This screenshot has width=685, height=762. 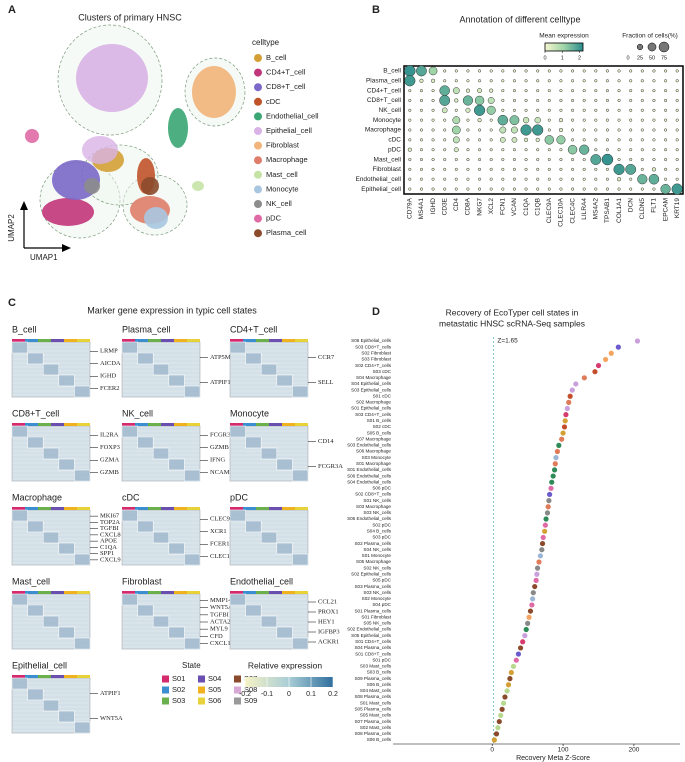 I want to click on gene-label: TOP2A, so click(x=110, y=522).